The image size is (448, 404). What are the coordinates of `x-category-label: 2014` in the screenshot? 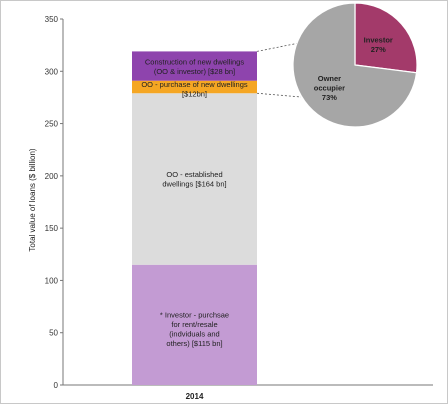 It's located at (195, 396).